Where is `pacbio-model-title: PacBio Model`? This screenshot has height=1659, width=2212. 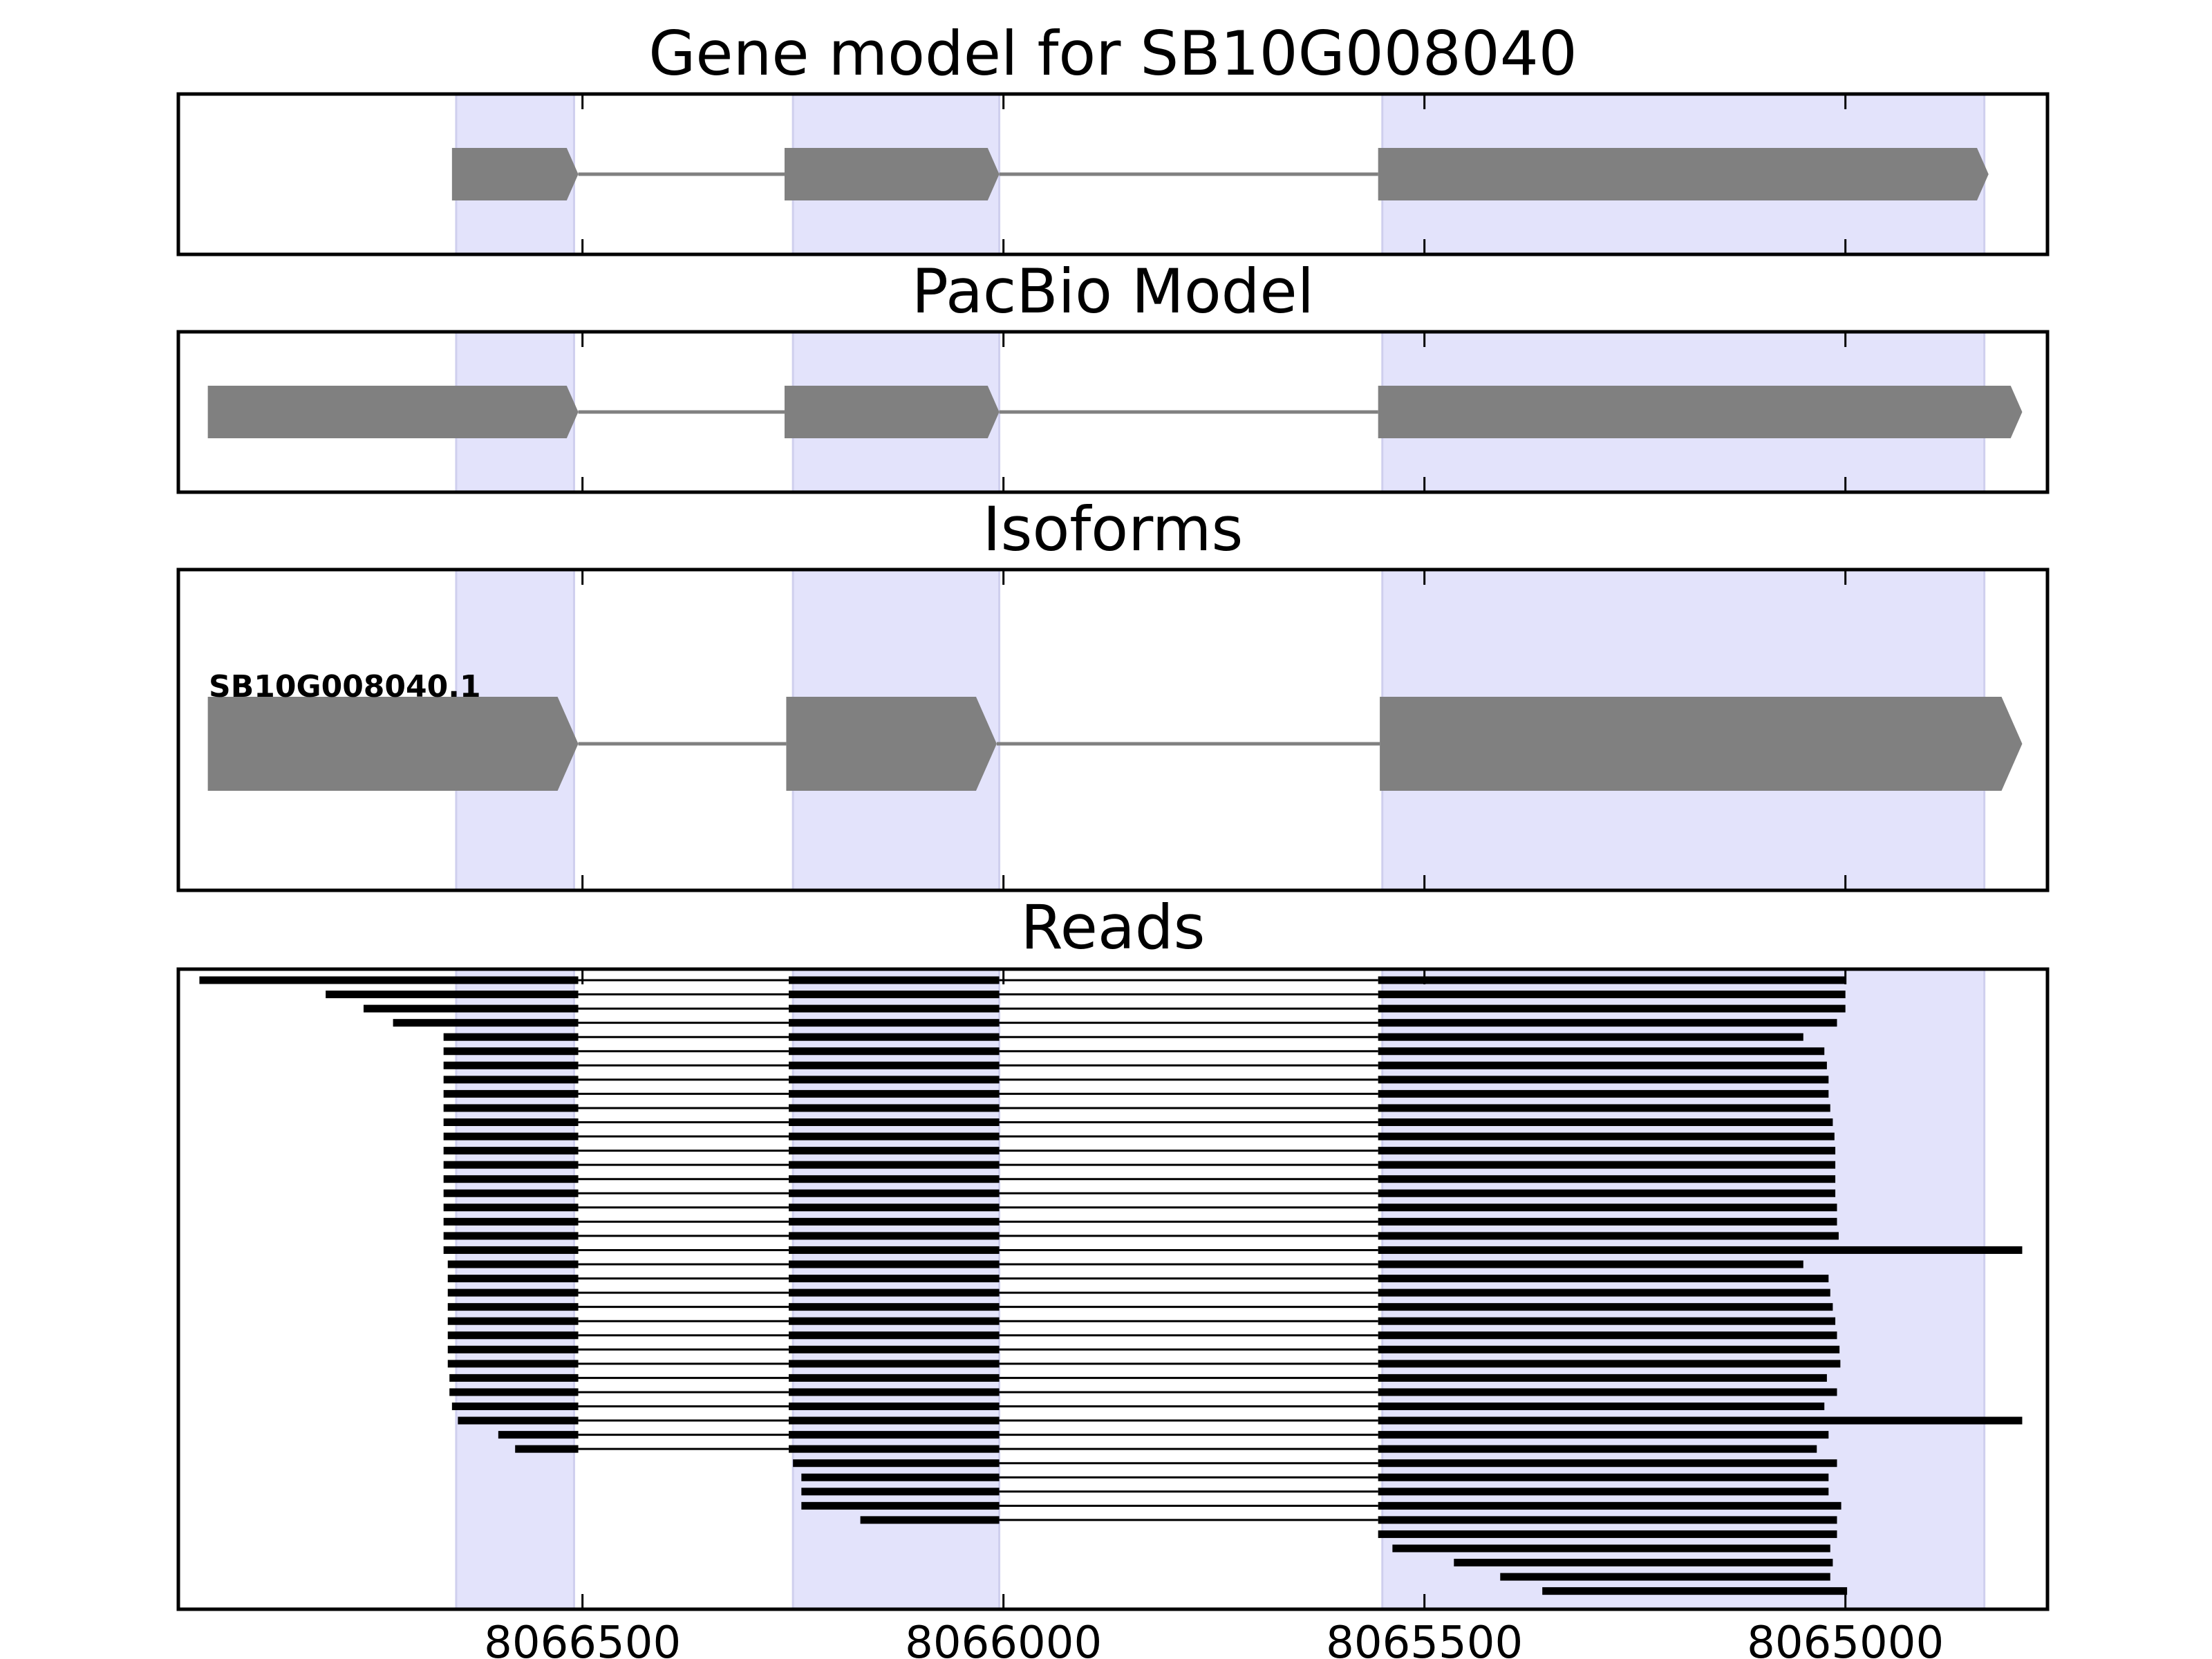
pacbio-model-title: PacBio Model is located at coordinates (1113, 291).